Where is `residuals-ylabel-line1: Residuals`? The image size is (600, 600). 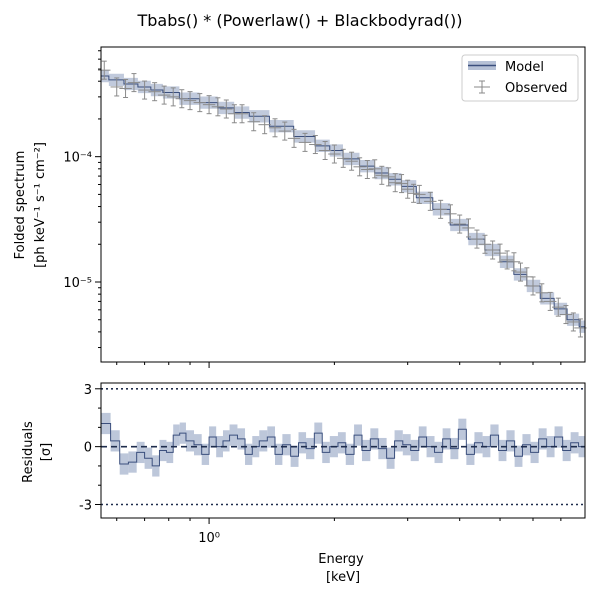 residuals-ylabel-line1: Residuals is located at coordinates (28, 452).